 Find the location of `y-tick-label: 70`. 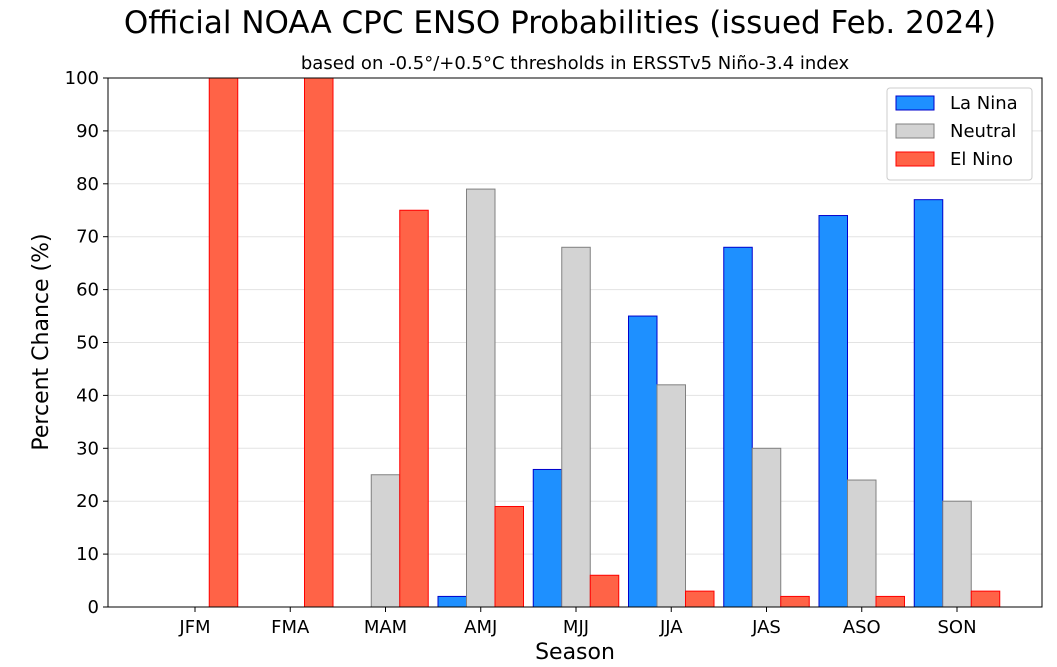

y-tick-label: 70 is located at coordinates (87, 237).